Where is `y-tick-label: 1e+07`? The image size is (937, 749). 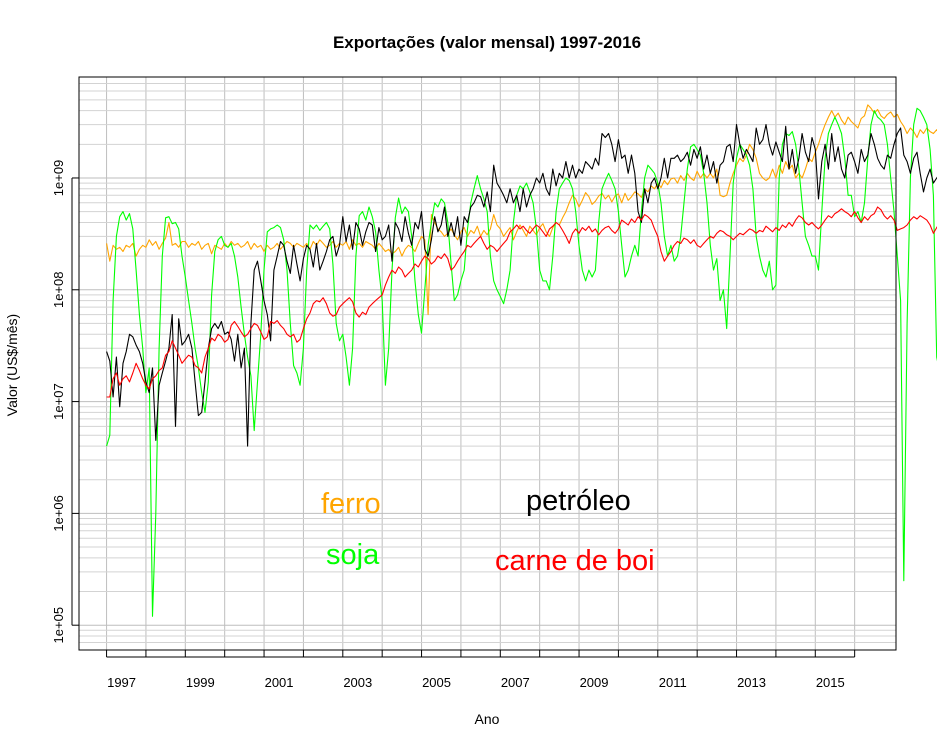
y-tick-label: 1e+07 is located at coordinates (58, 401).